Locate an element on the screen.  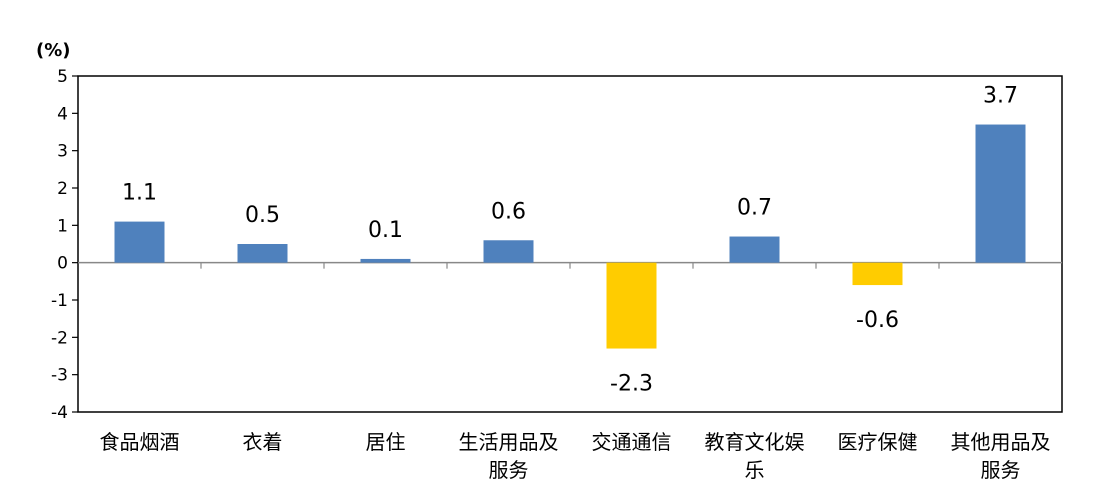
y-tick-label: 4 is located at coordinates (62, 114).